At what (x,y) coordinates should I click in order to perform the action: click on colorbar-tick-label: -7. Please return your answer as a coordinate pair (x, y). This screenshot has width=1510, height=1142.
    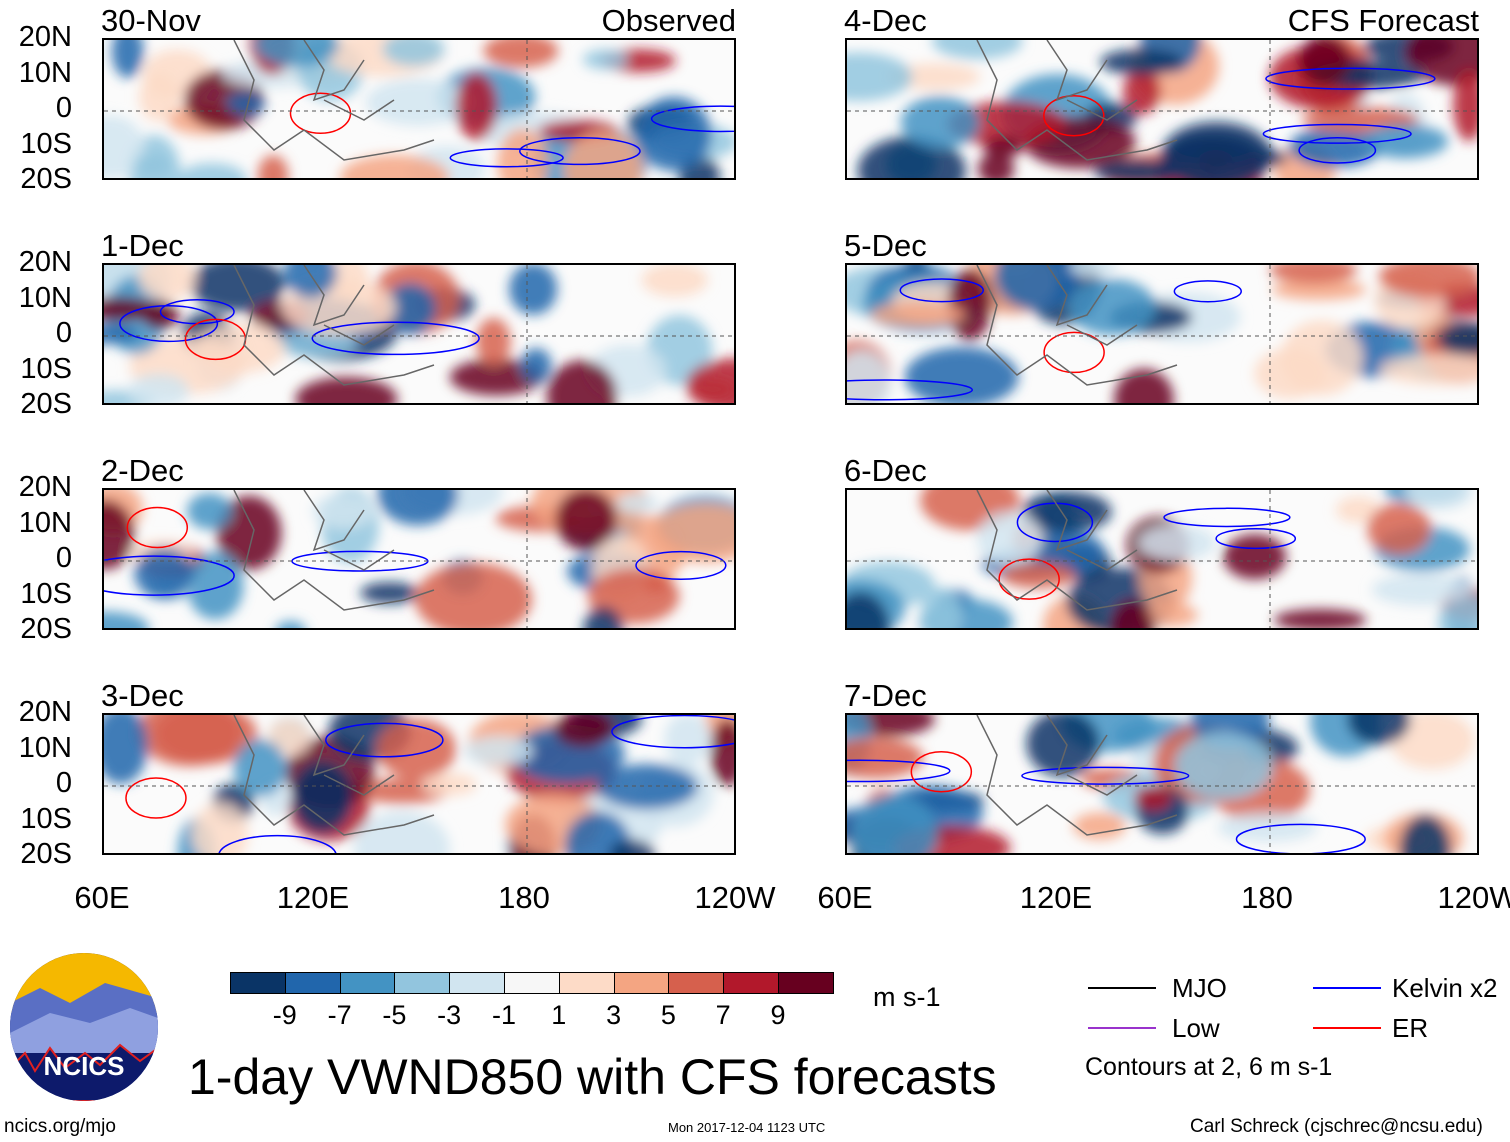
    Looking at the image, I should click on (339, 1015).